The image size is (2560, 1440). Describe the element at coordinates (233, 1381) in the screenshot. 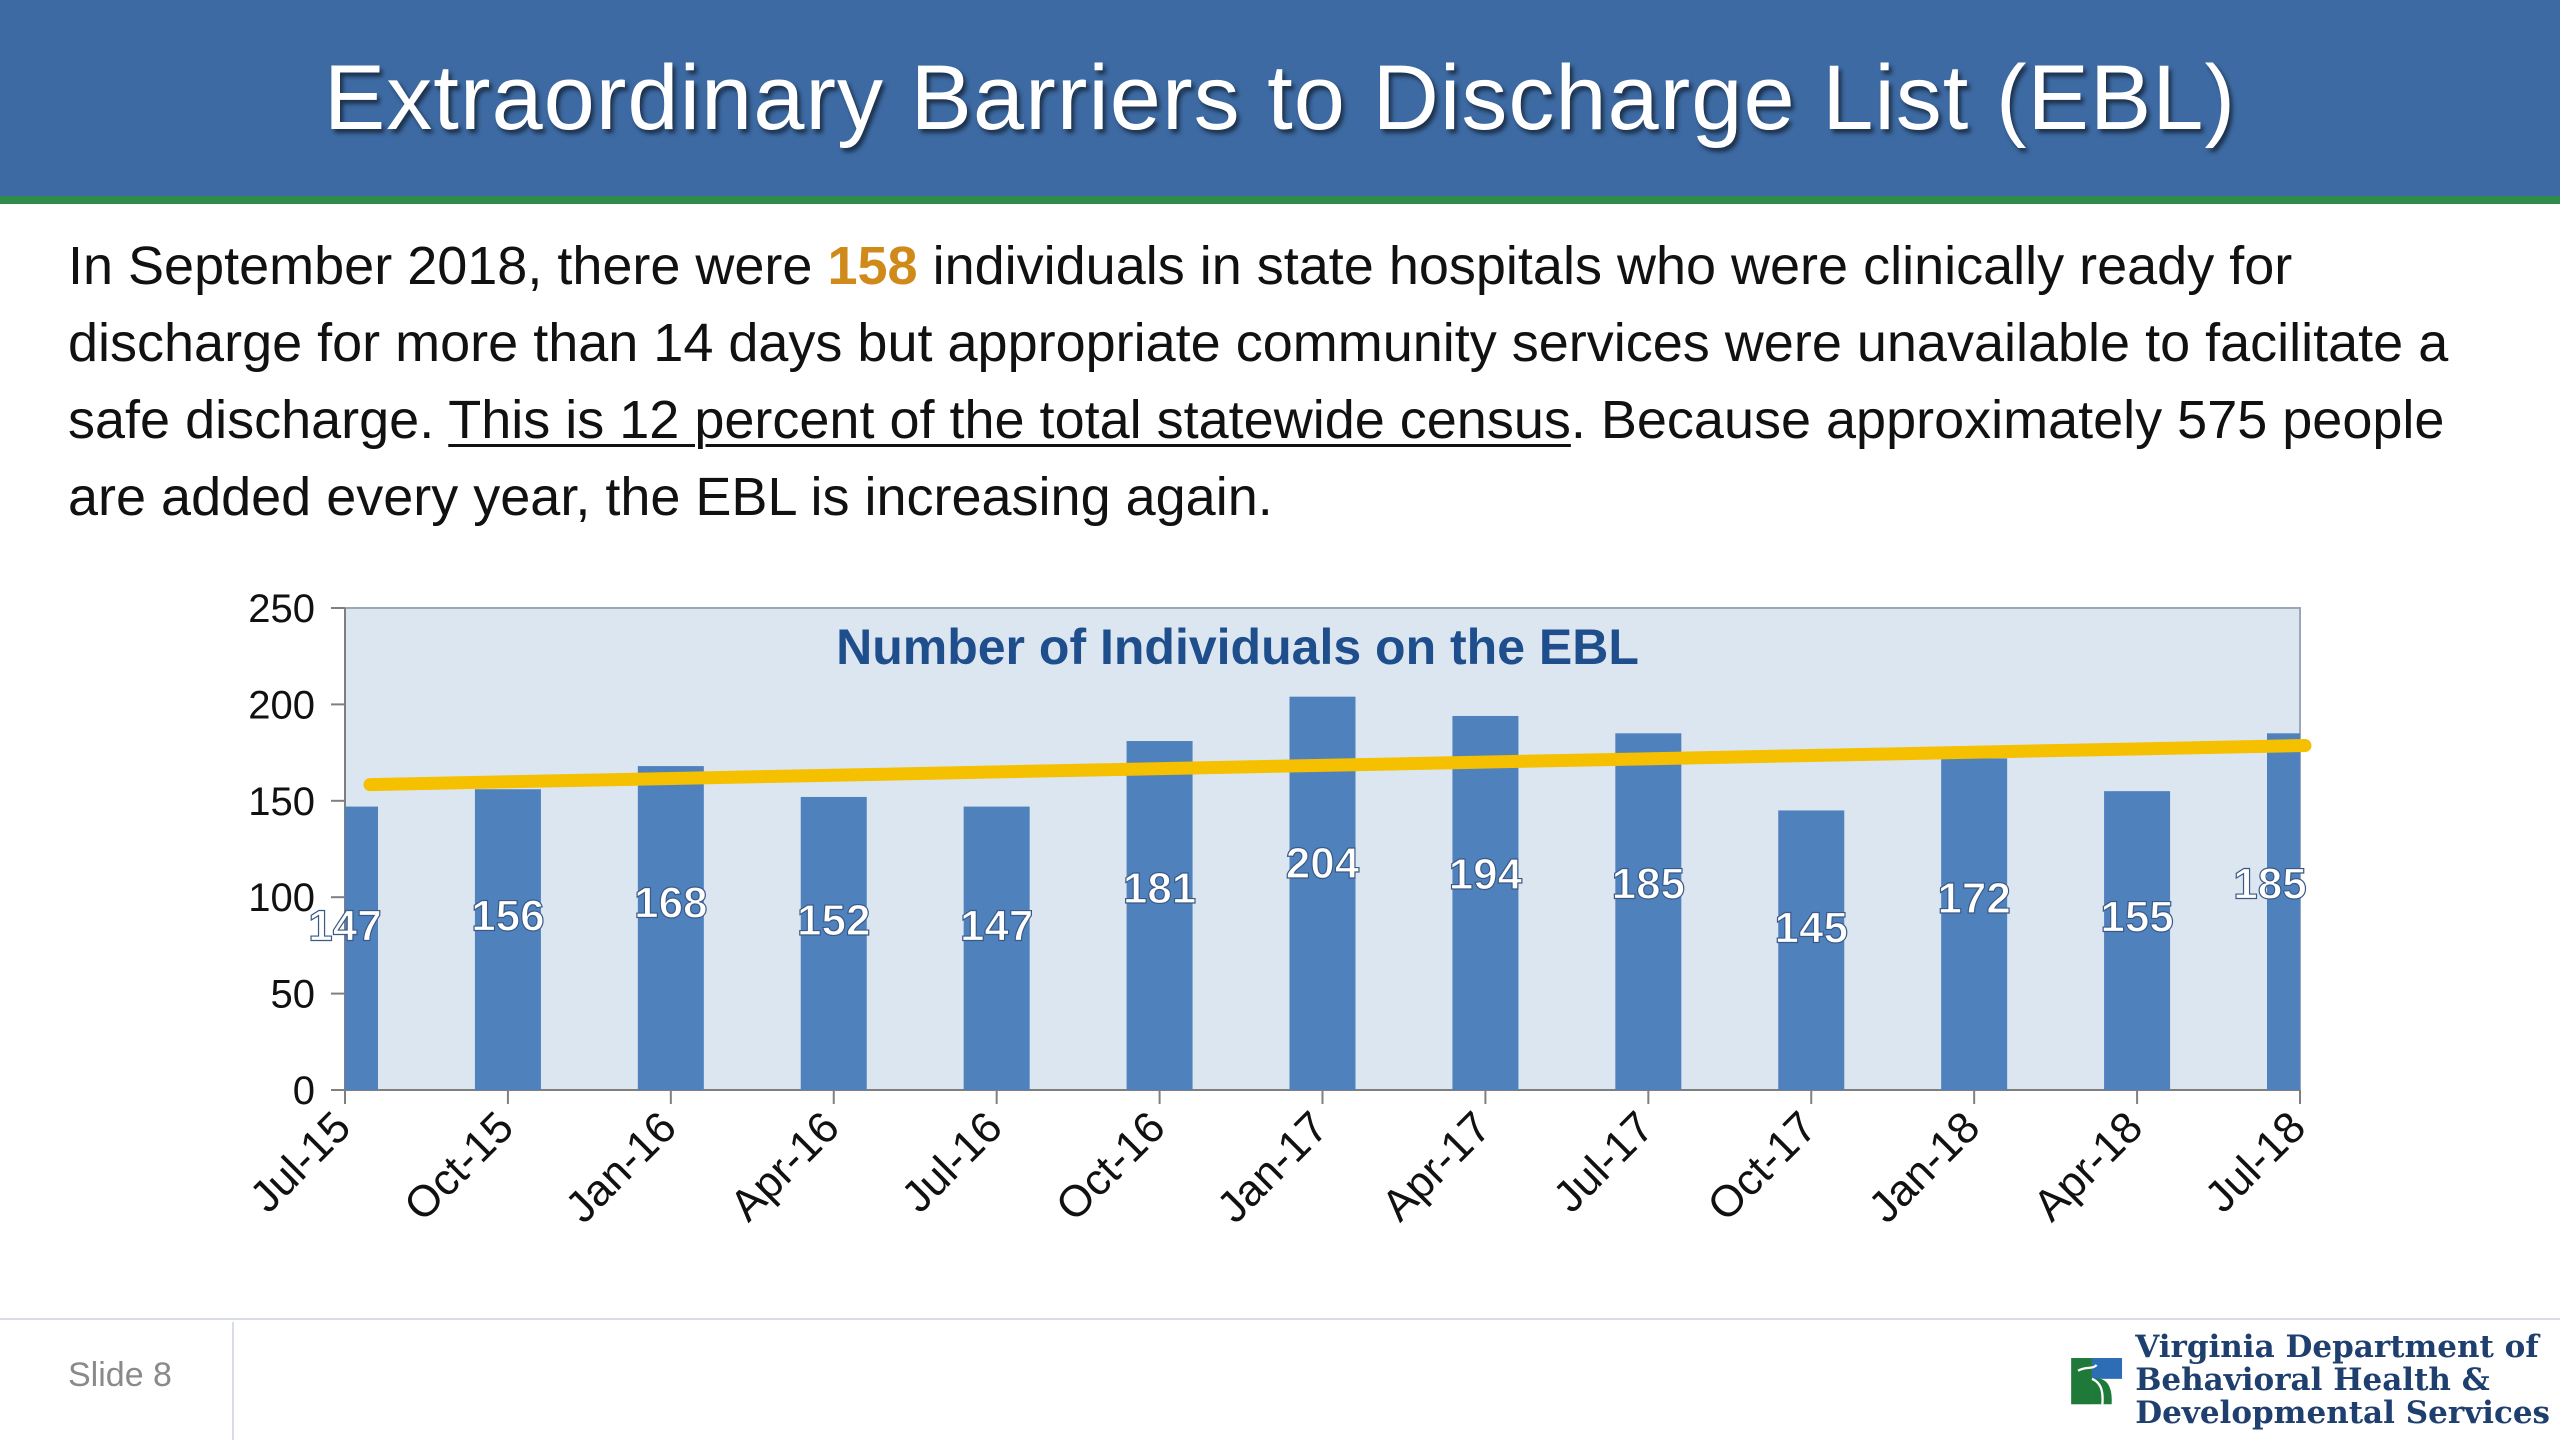

I see `footer-separator` at that location.